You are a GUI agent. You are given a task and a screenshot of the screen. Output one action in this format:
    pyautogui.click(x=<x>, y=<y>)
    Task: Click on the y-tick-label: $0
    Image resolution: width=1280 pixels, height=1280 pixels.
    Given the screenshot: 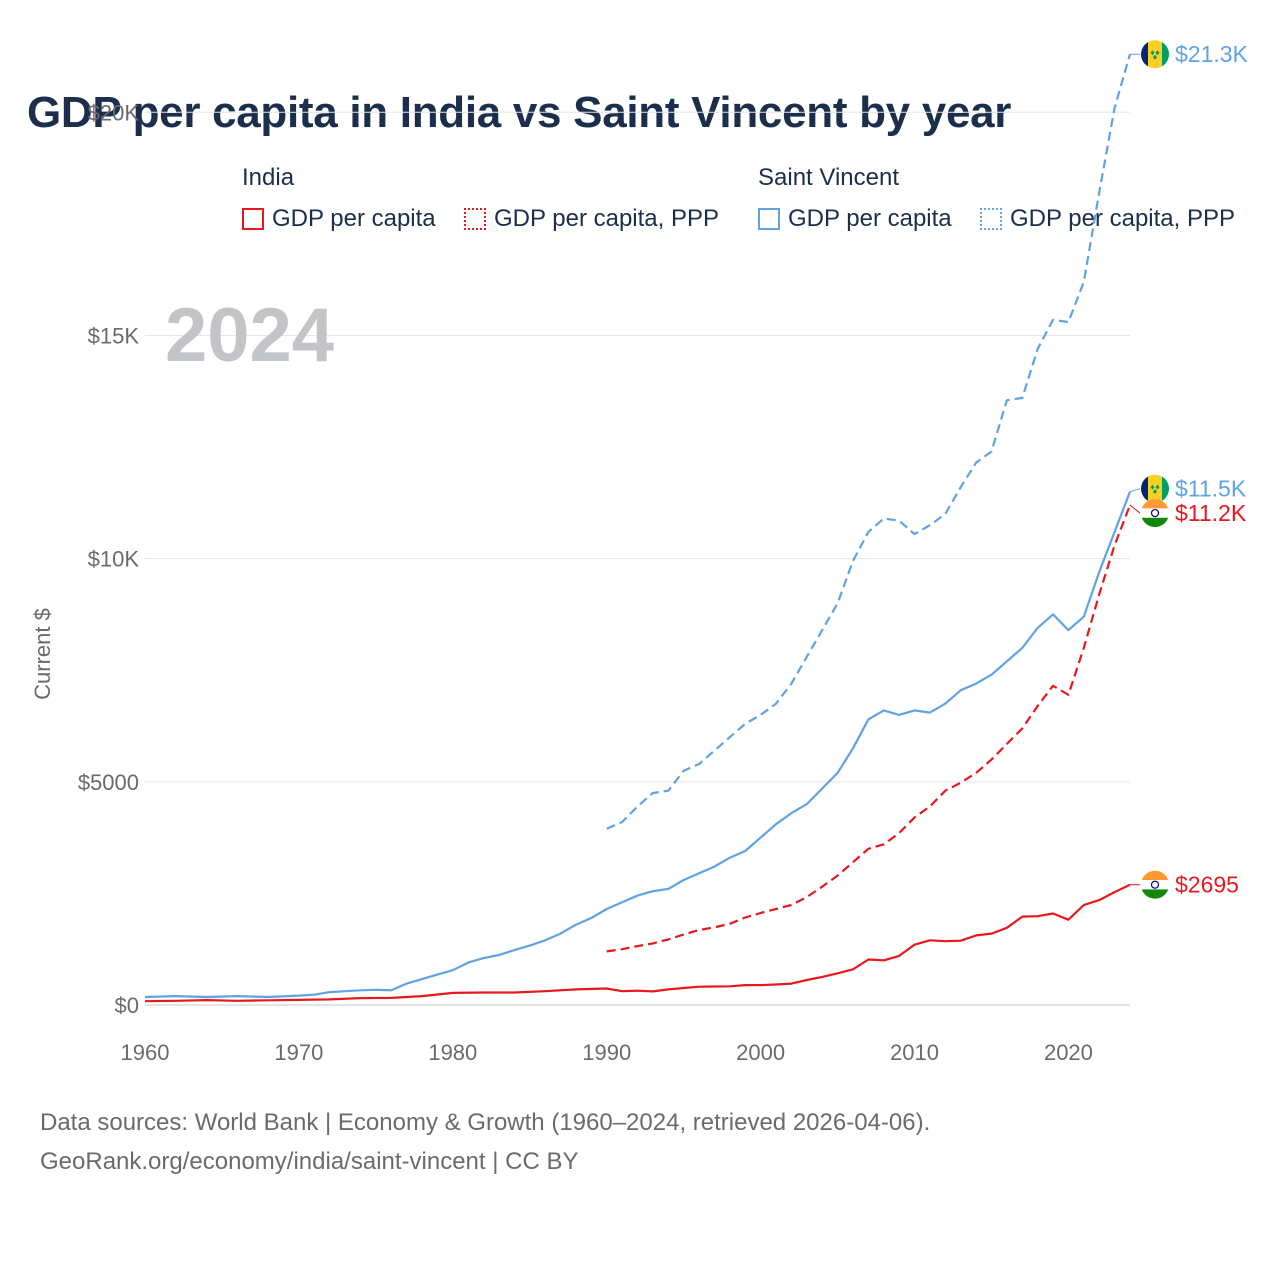 What is the action you would take?
    pyautogui.click(x=127, y=1005)
    